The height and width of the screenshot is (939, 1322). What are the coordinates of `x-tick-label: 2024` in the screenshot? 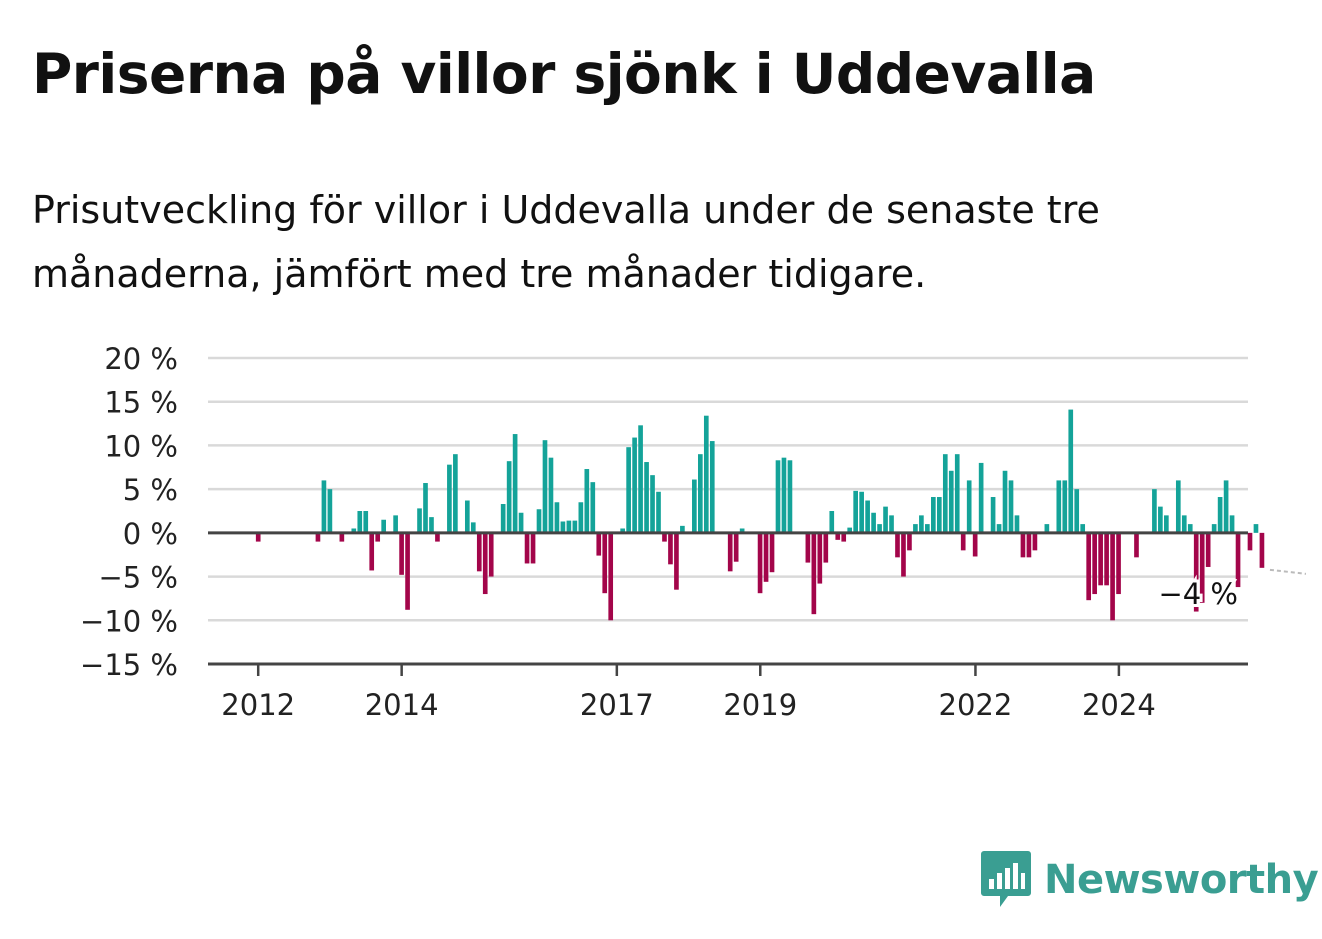 It's located at (1119, 705).